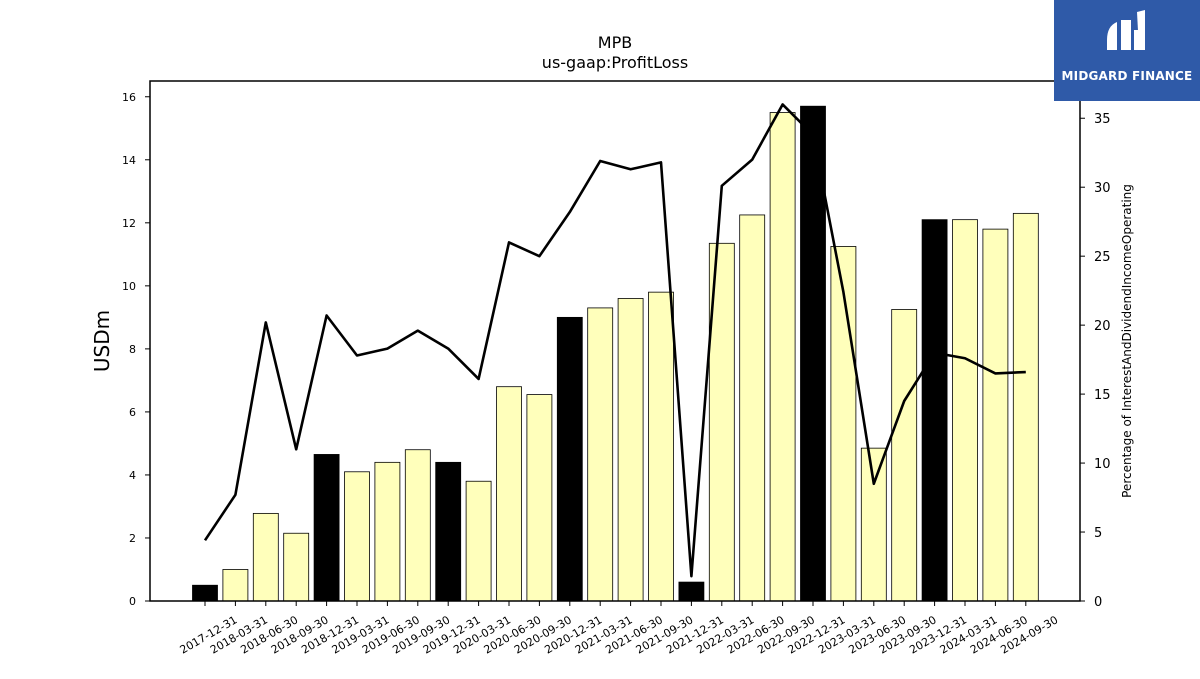  What do you see at coordinates (129, 223) in the screenshot?
I see `y-tick-label: 12` at bounding box center [129, 223].